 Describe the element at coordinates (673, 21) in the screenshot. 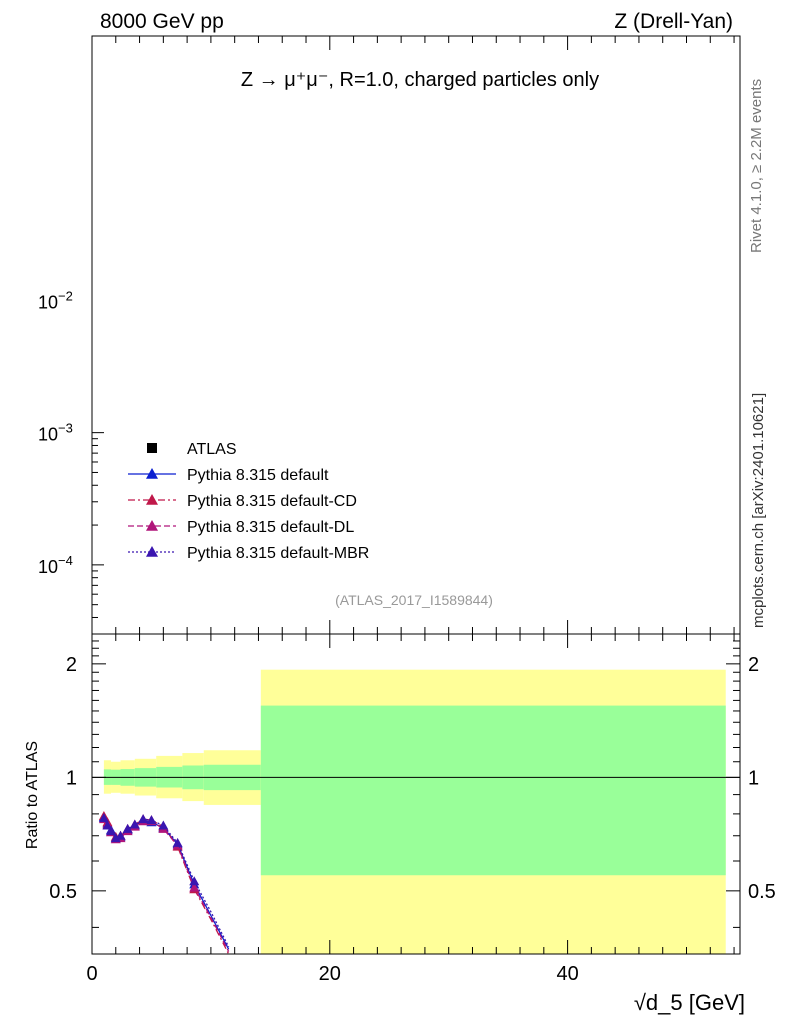

I see `process-label: Z (Drell-Yan)` at that location.